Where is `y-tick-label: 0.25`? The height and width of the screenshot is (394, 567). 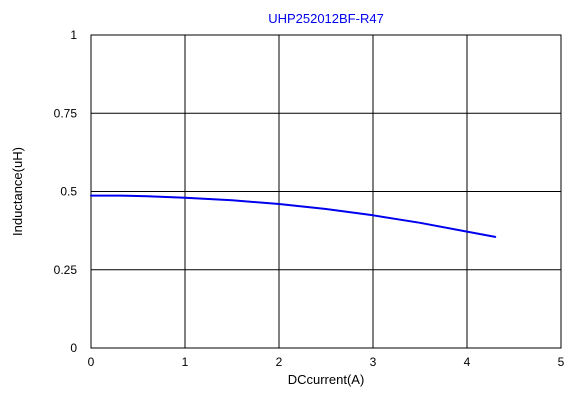 y-tick-label: 0.25 is located at coordinates (66, 270).